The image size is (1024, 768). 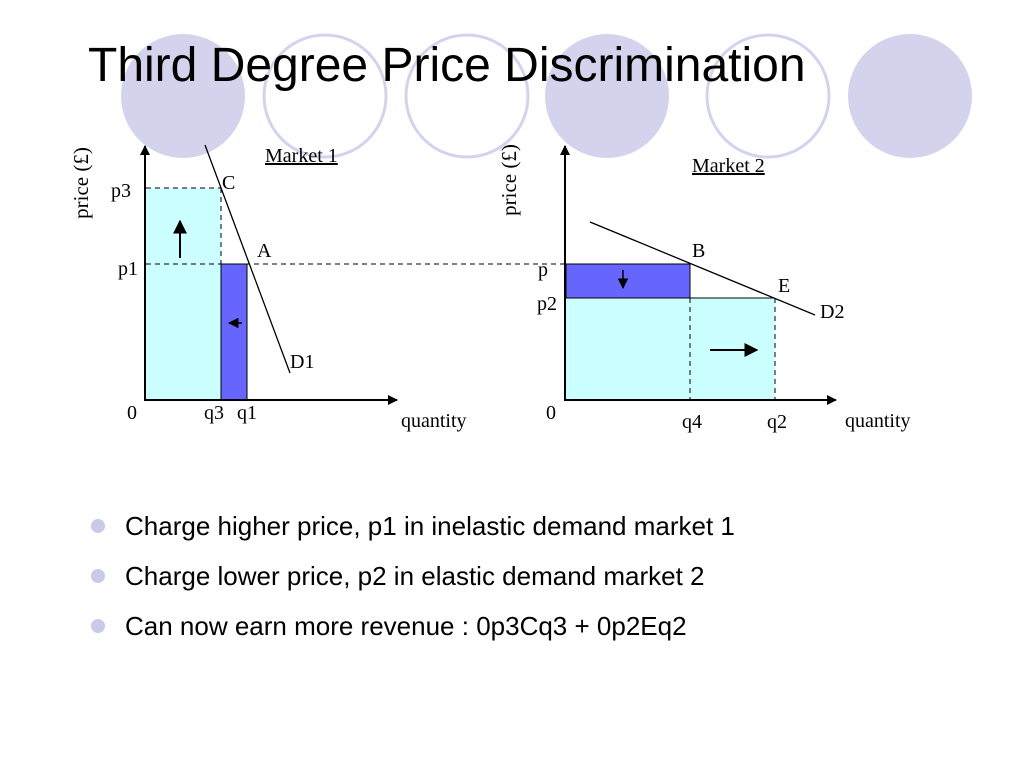 What do you see at coordinates (702, 268) in the screenshot?
I see `demand-curve-d2` at bounding box center [702, 268].